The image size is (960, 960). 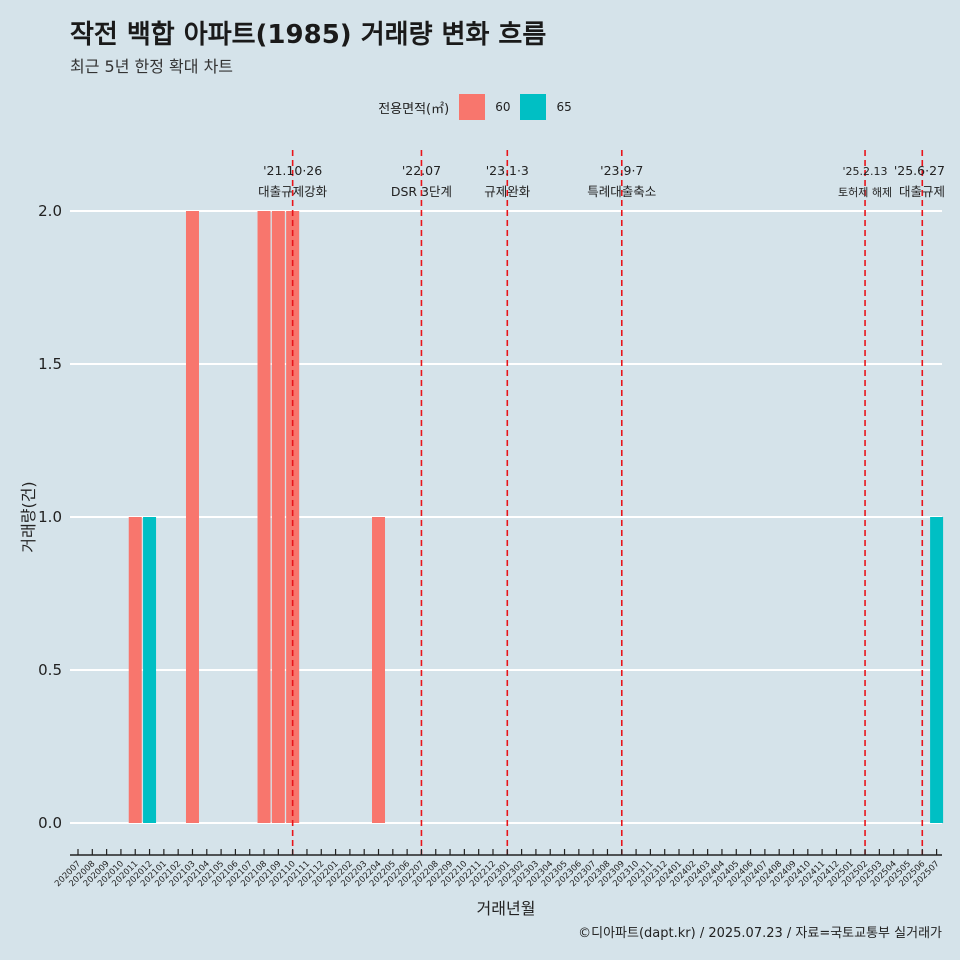 I want to click on event-label: 특례대출축소, so click(x=621, y=191).